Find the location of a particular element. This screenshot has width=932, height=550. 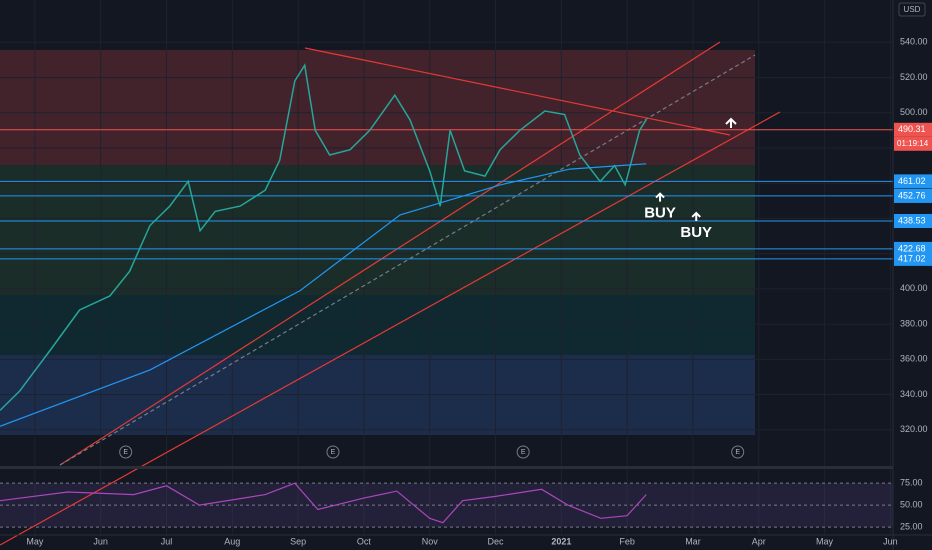

price-tag-label: 417.02 is located at coordinates (912, 258).